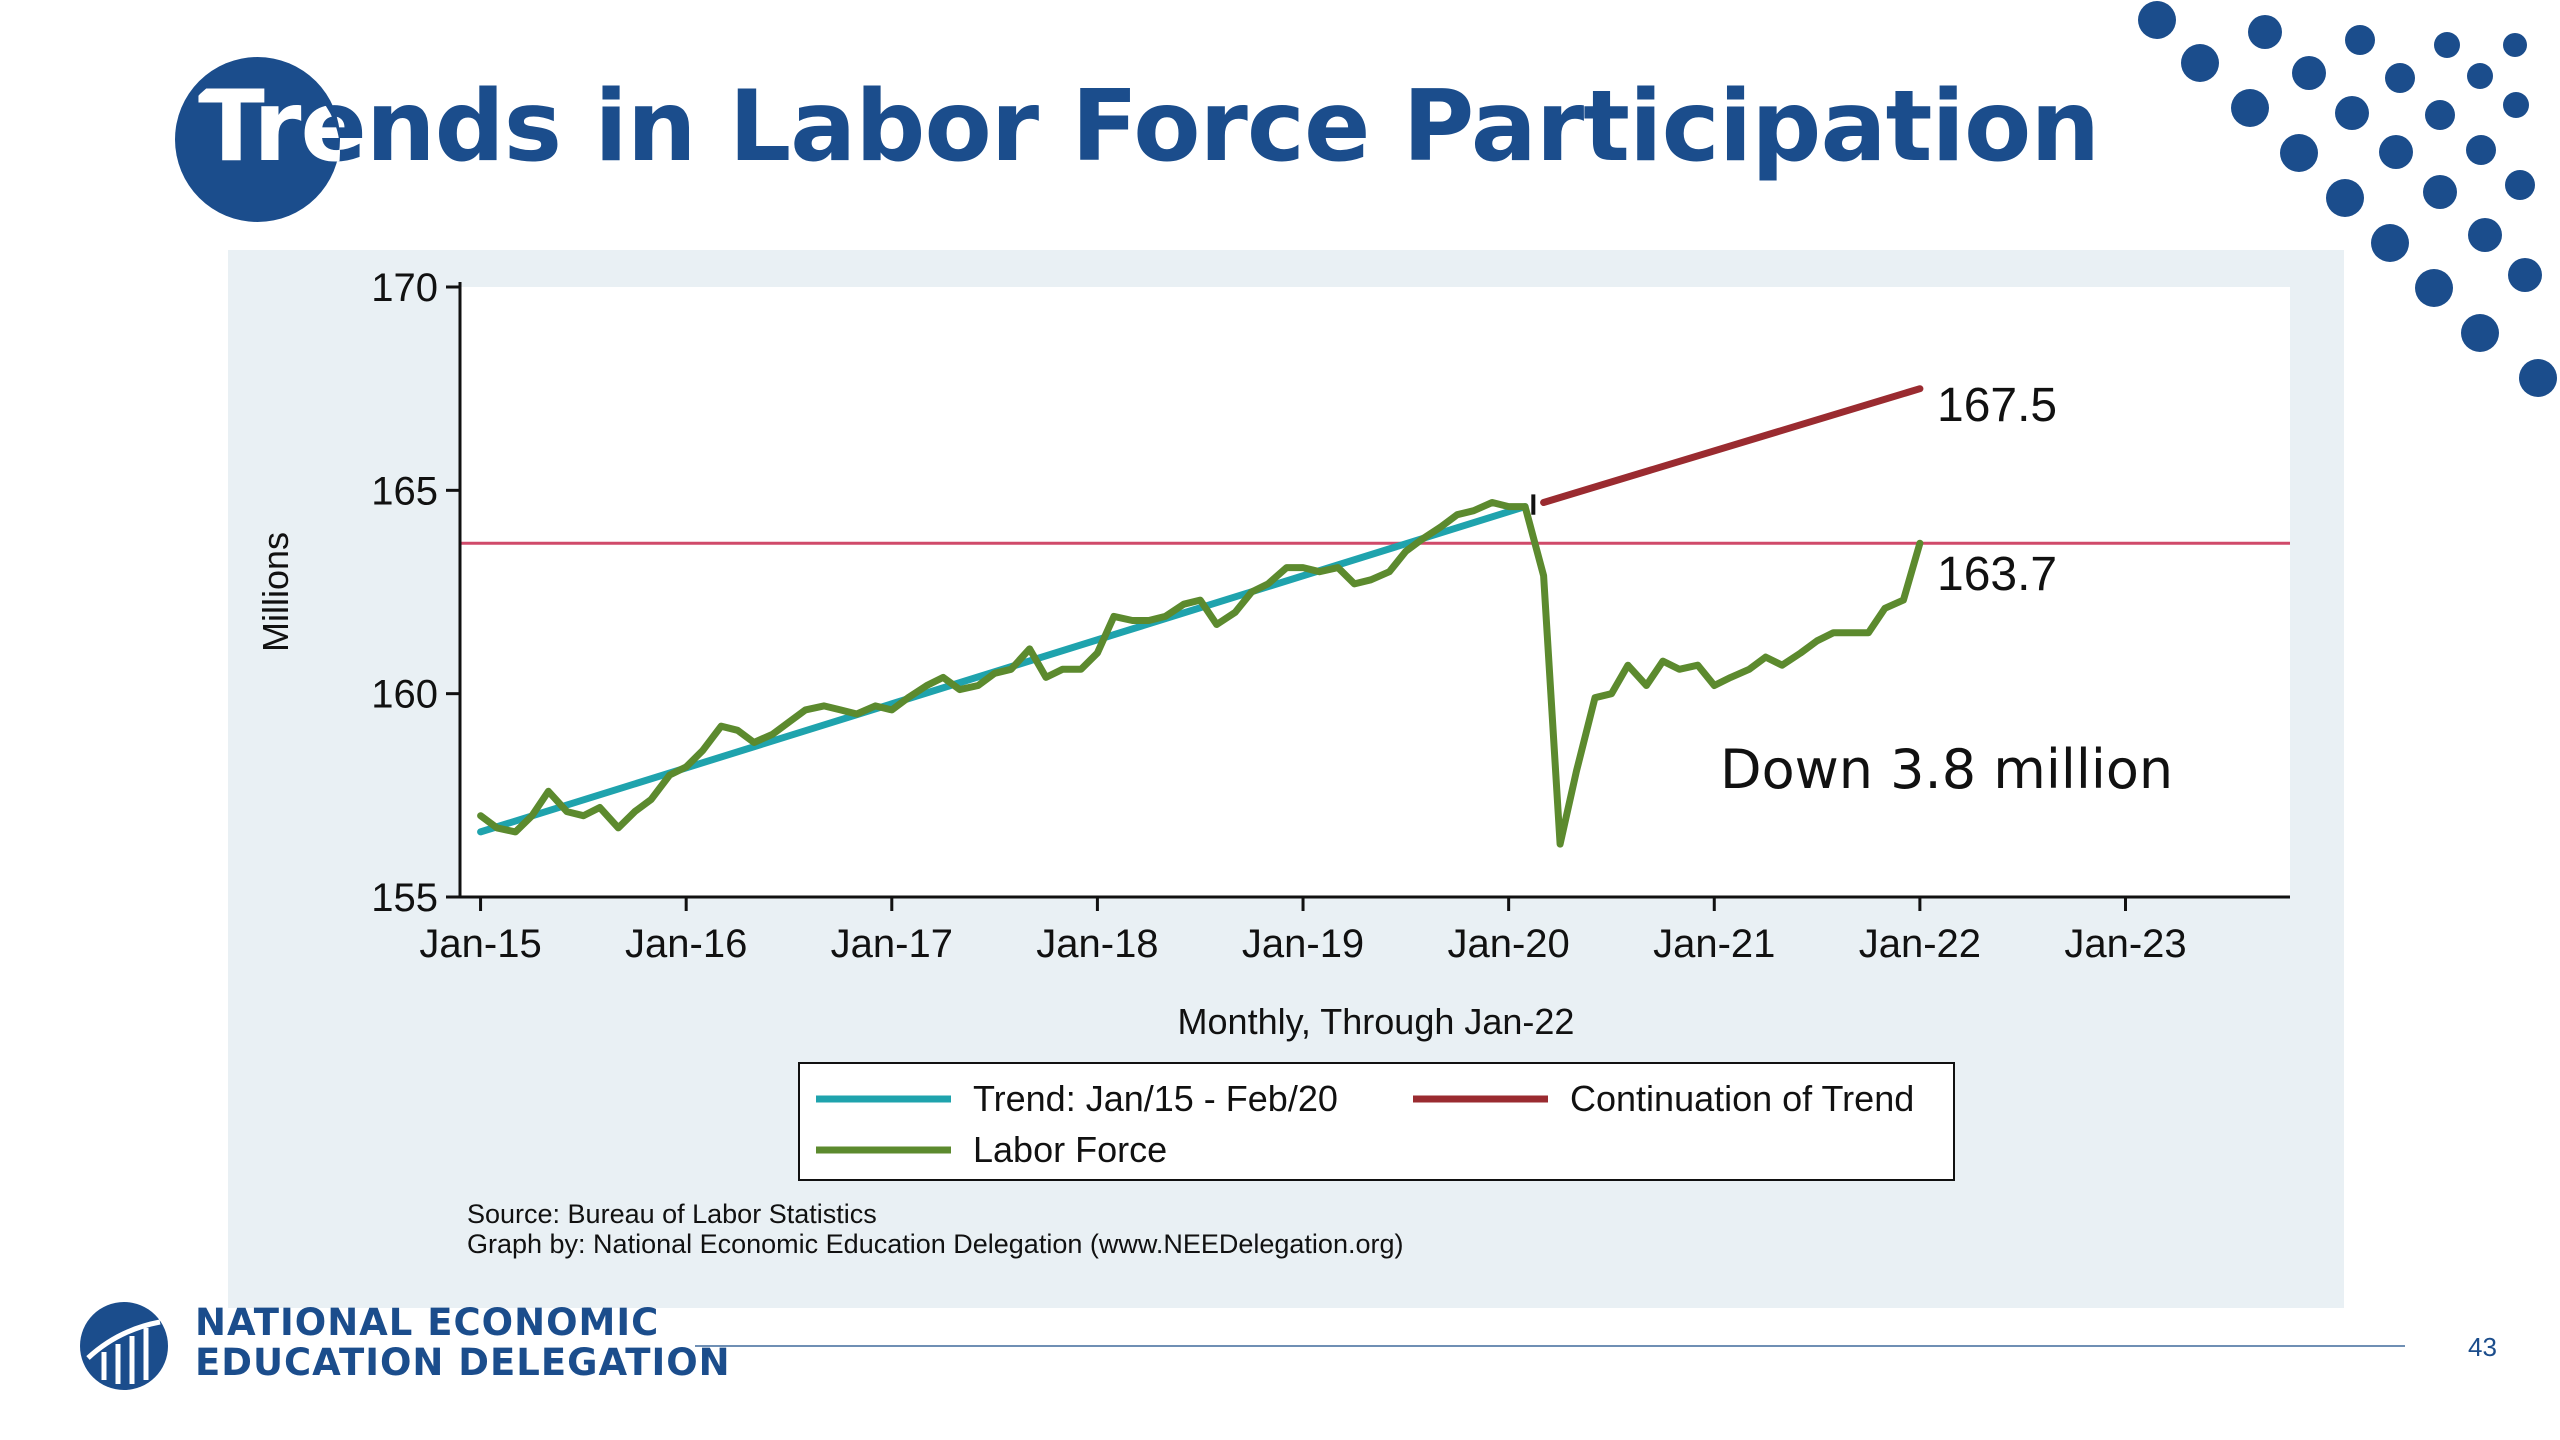  I want to click on organization-name-line-1: NATIONAL ECONOMIC, so click(427, 1322).